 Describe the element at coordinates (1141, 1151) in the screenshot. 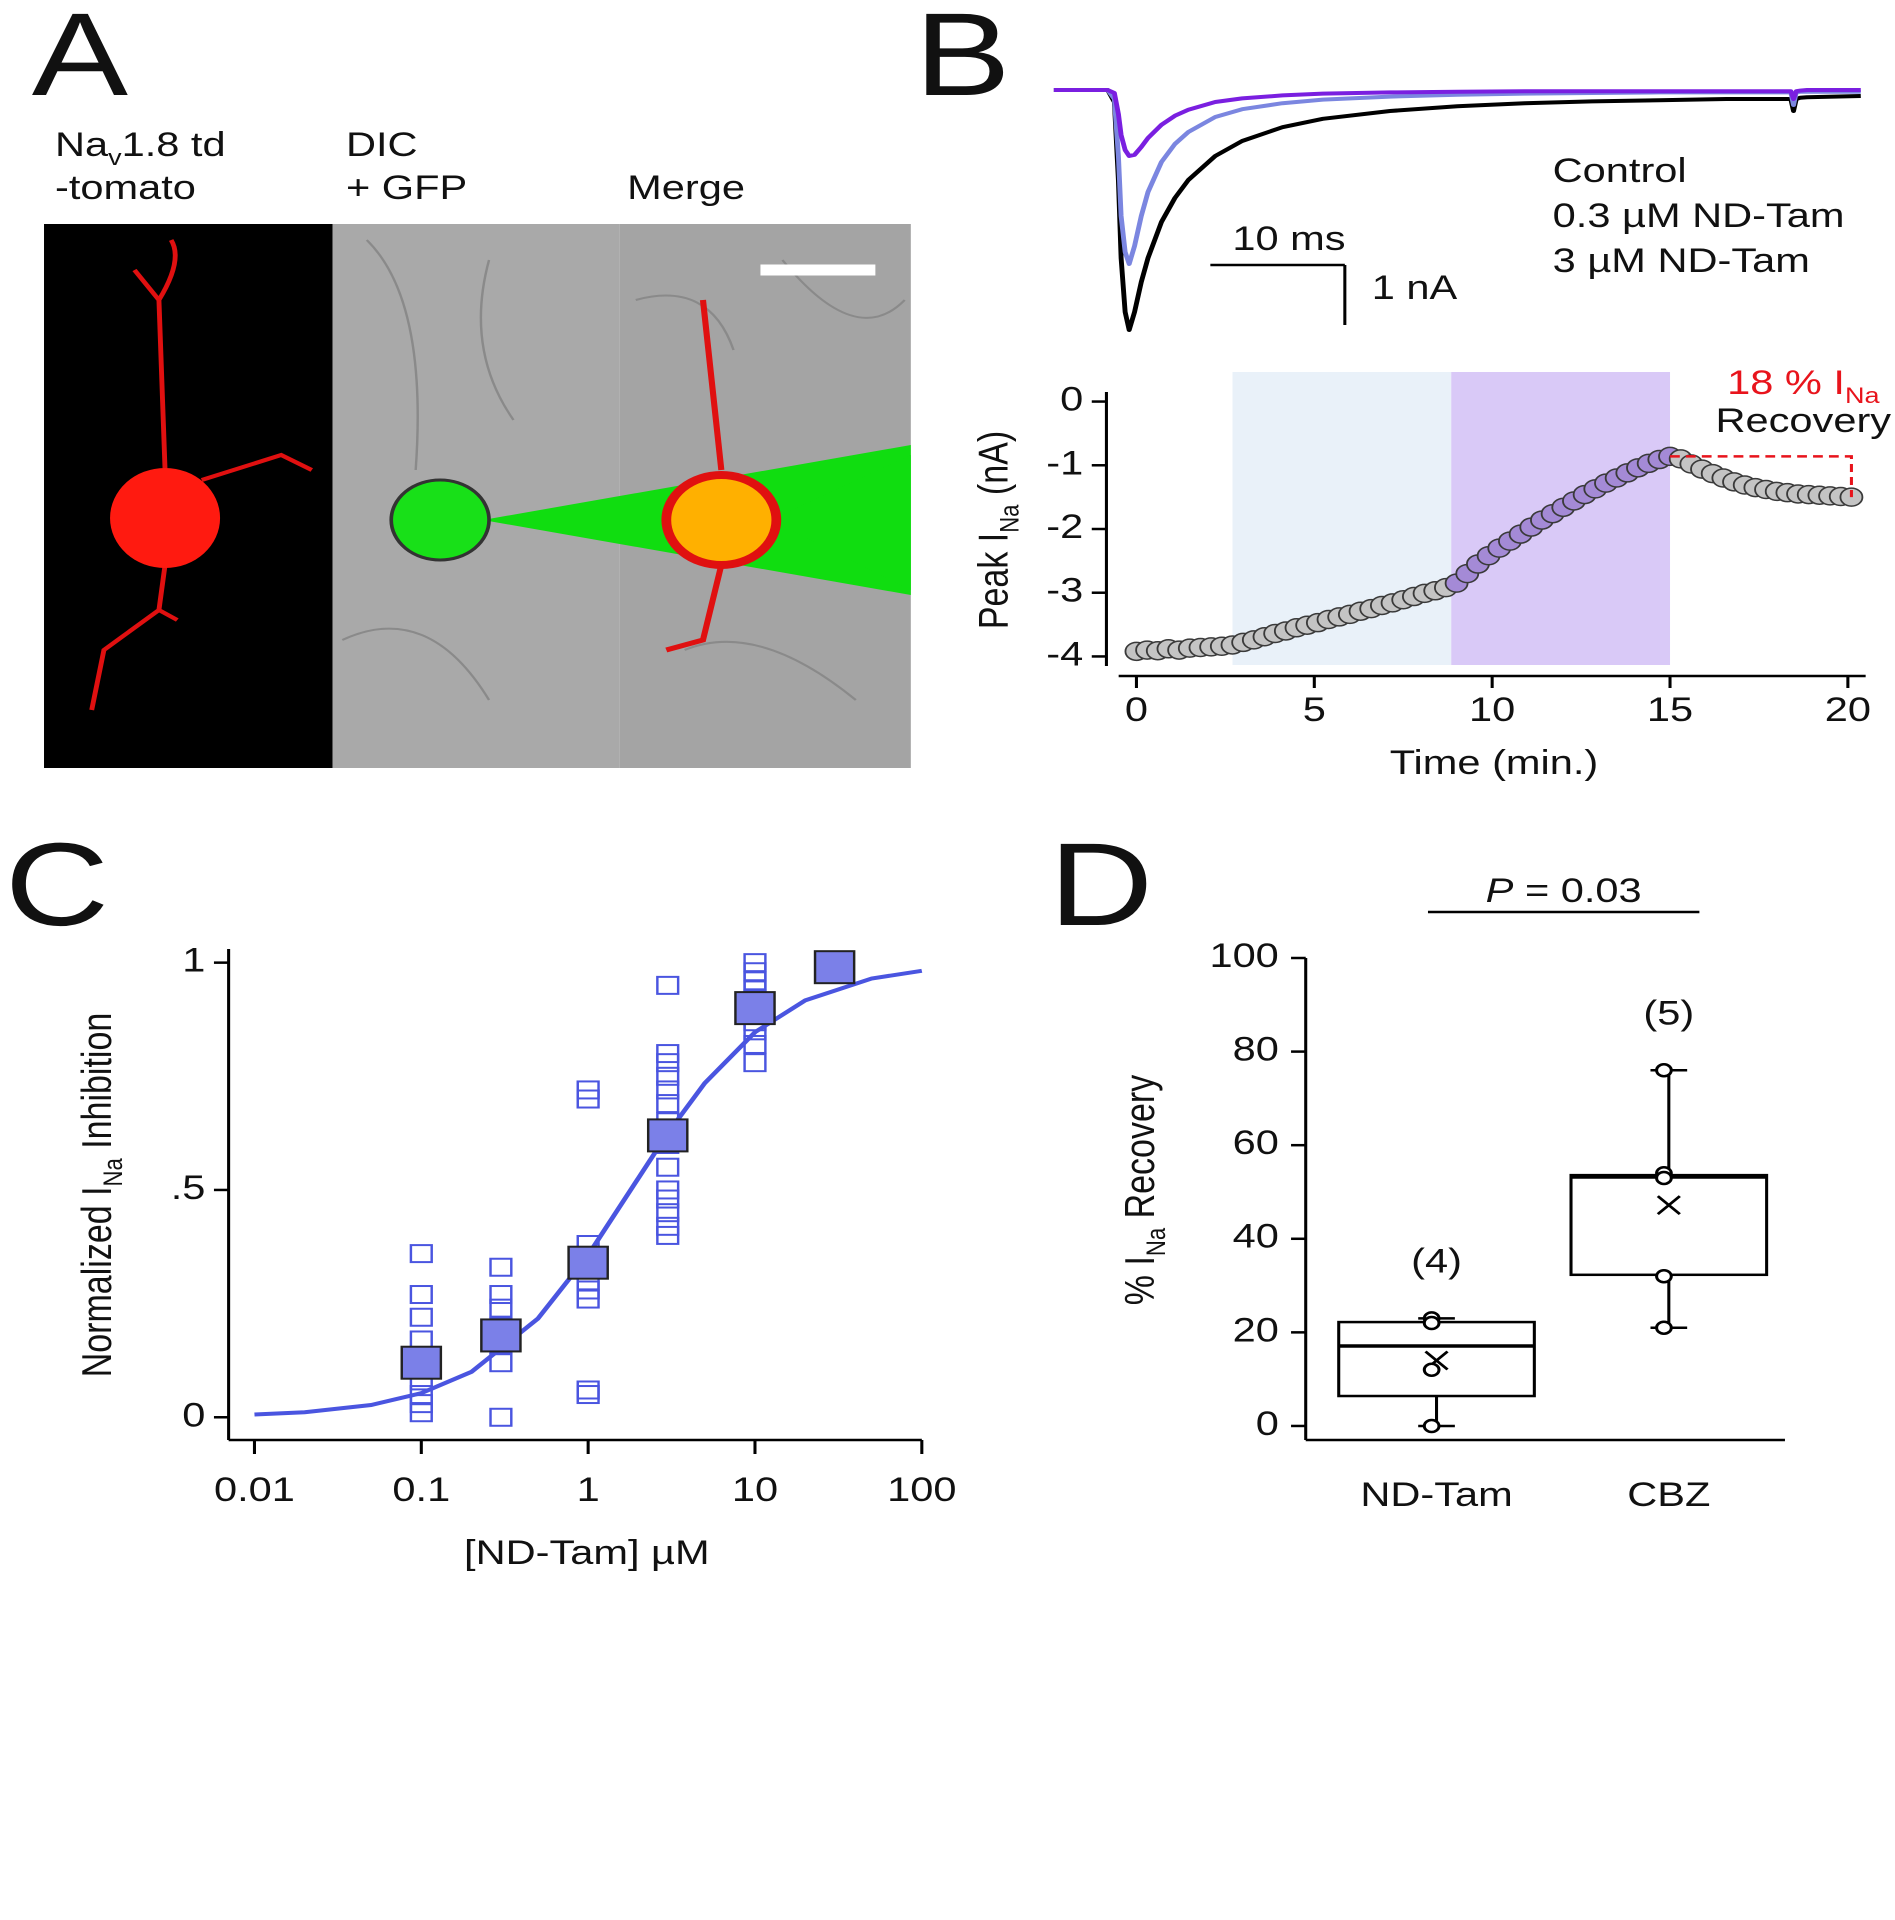

I see `label-part: Recovery` at that location.